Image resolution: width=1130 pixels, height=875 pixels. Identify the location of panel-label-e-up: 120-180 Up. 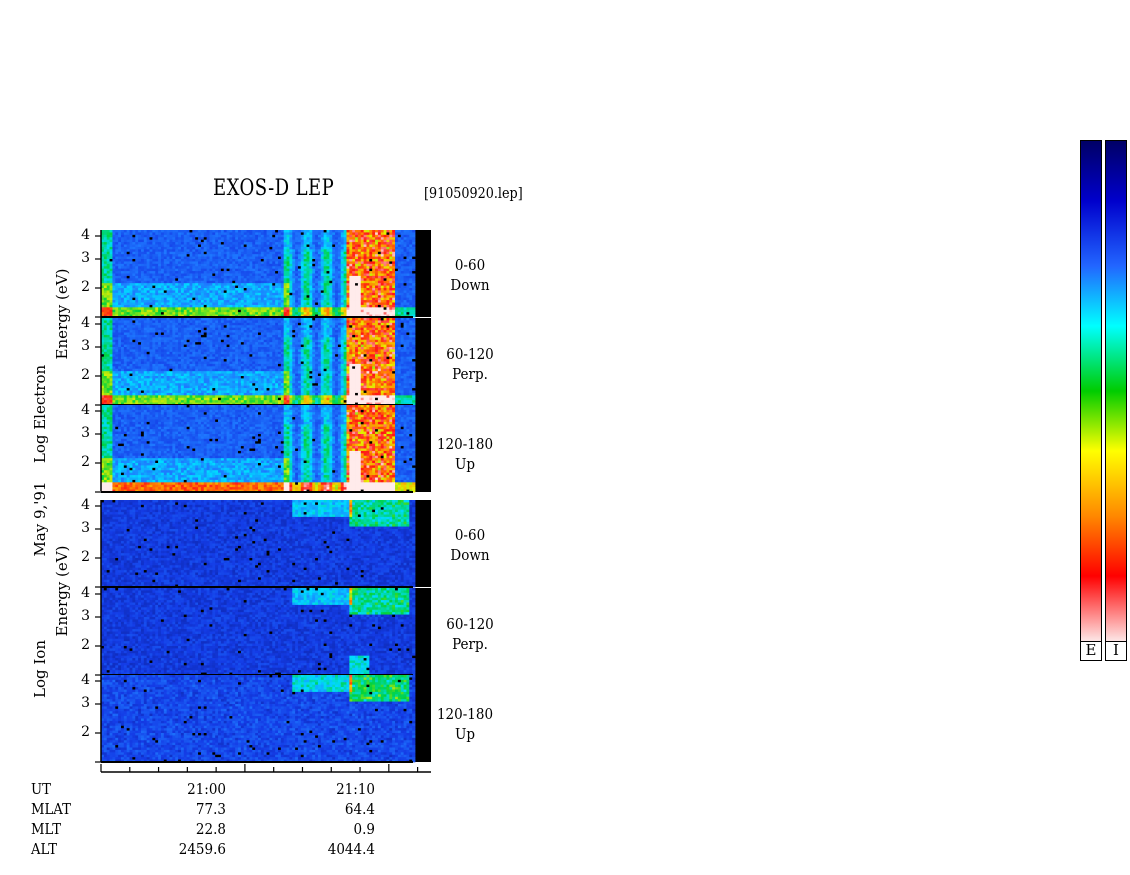
(465, 454).